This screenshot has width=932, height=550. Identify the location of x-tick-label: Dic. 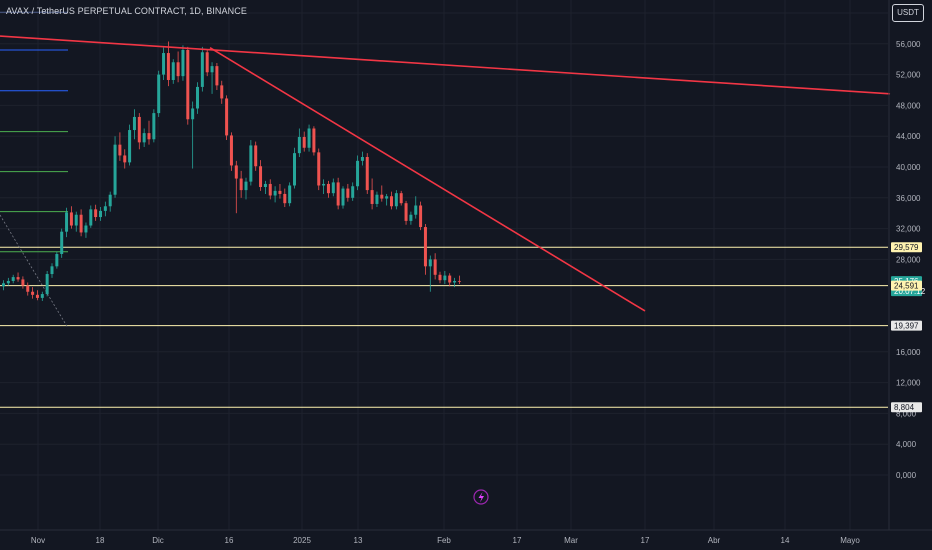
(158, 540).